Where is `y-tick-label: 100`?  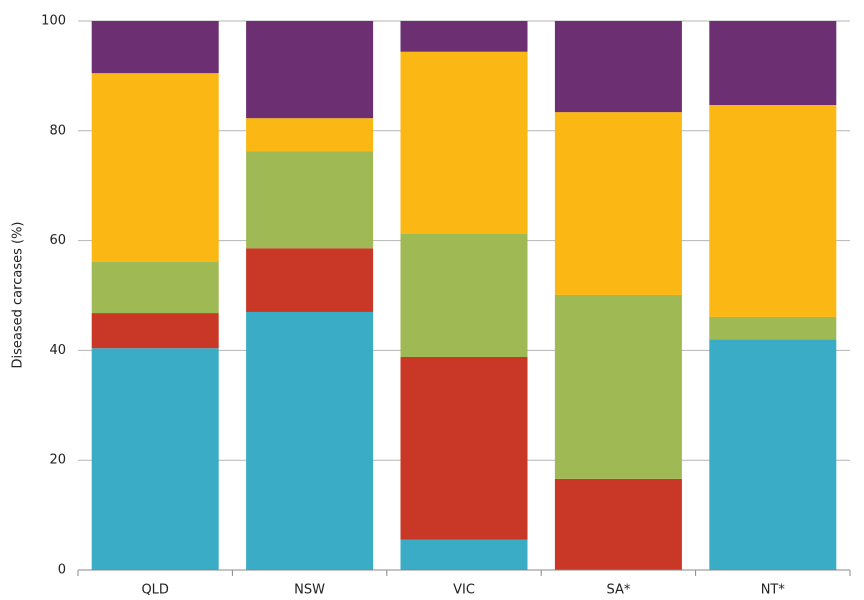
y-tick-label: 100 is located at coordinates (53, 21).